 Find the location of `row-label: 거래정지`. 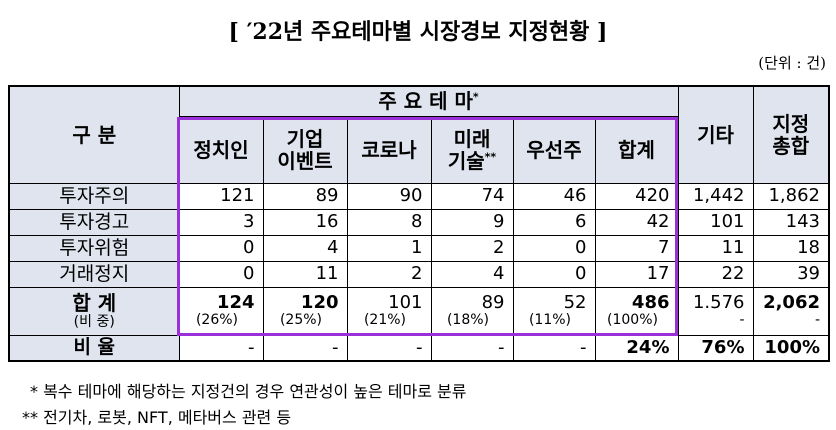

row-label: 거래정지 is located at coordinates (94, 274).